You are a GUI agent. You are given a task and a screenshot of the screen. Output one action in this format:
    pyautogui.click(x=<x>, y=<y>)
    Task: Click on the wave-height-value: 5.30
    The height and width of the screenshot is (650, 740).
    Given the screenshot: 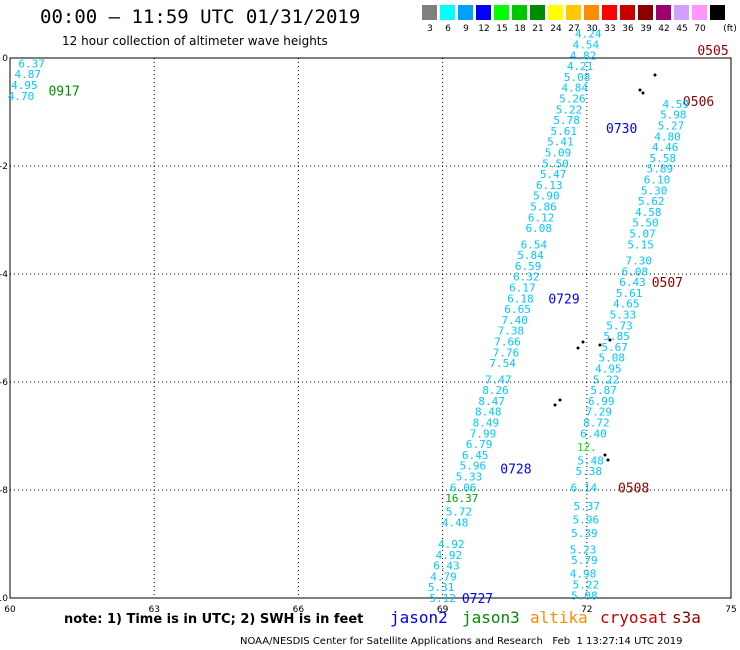 What is the action you would take?
    pyautogui.click(x=654, y=190)
    